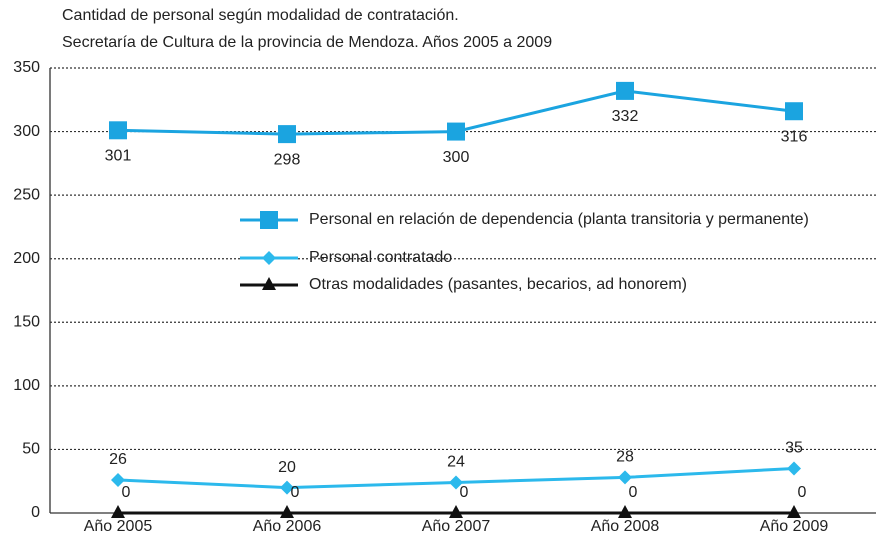  Describe the element at coordinates (456, 526) in the screenshot. I see `x-tick-label: Año 2007` at that location.